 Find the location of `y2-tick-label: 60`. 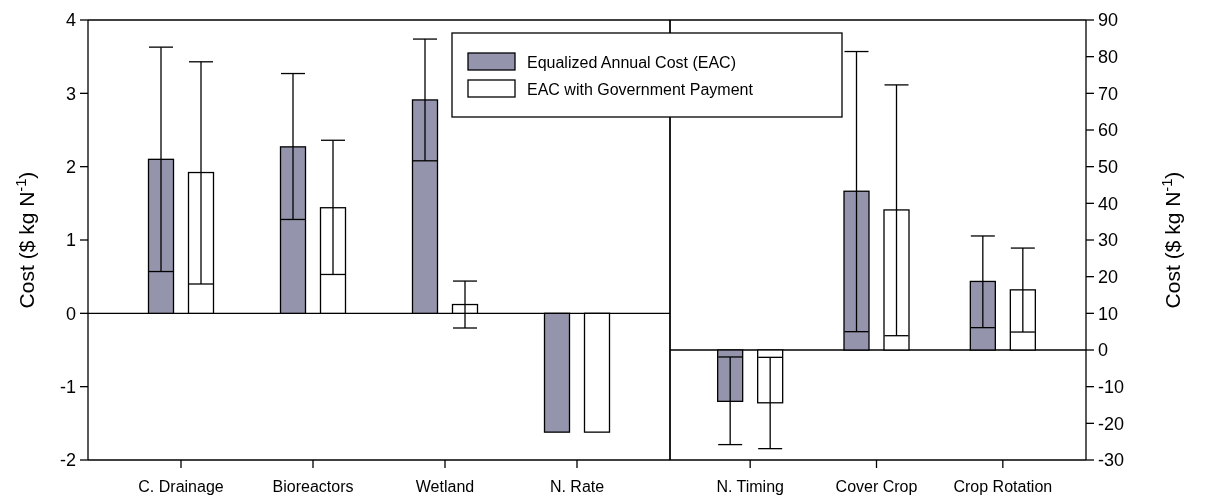

y2-tick-label: 60 is located at coordinates (1108, 130).